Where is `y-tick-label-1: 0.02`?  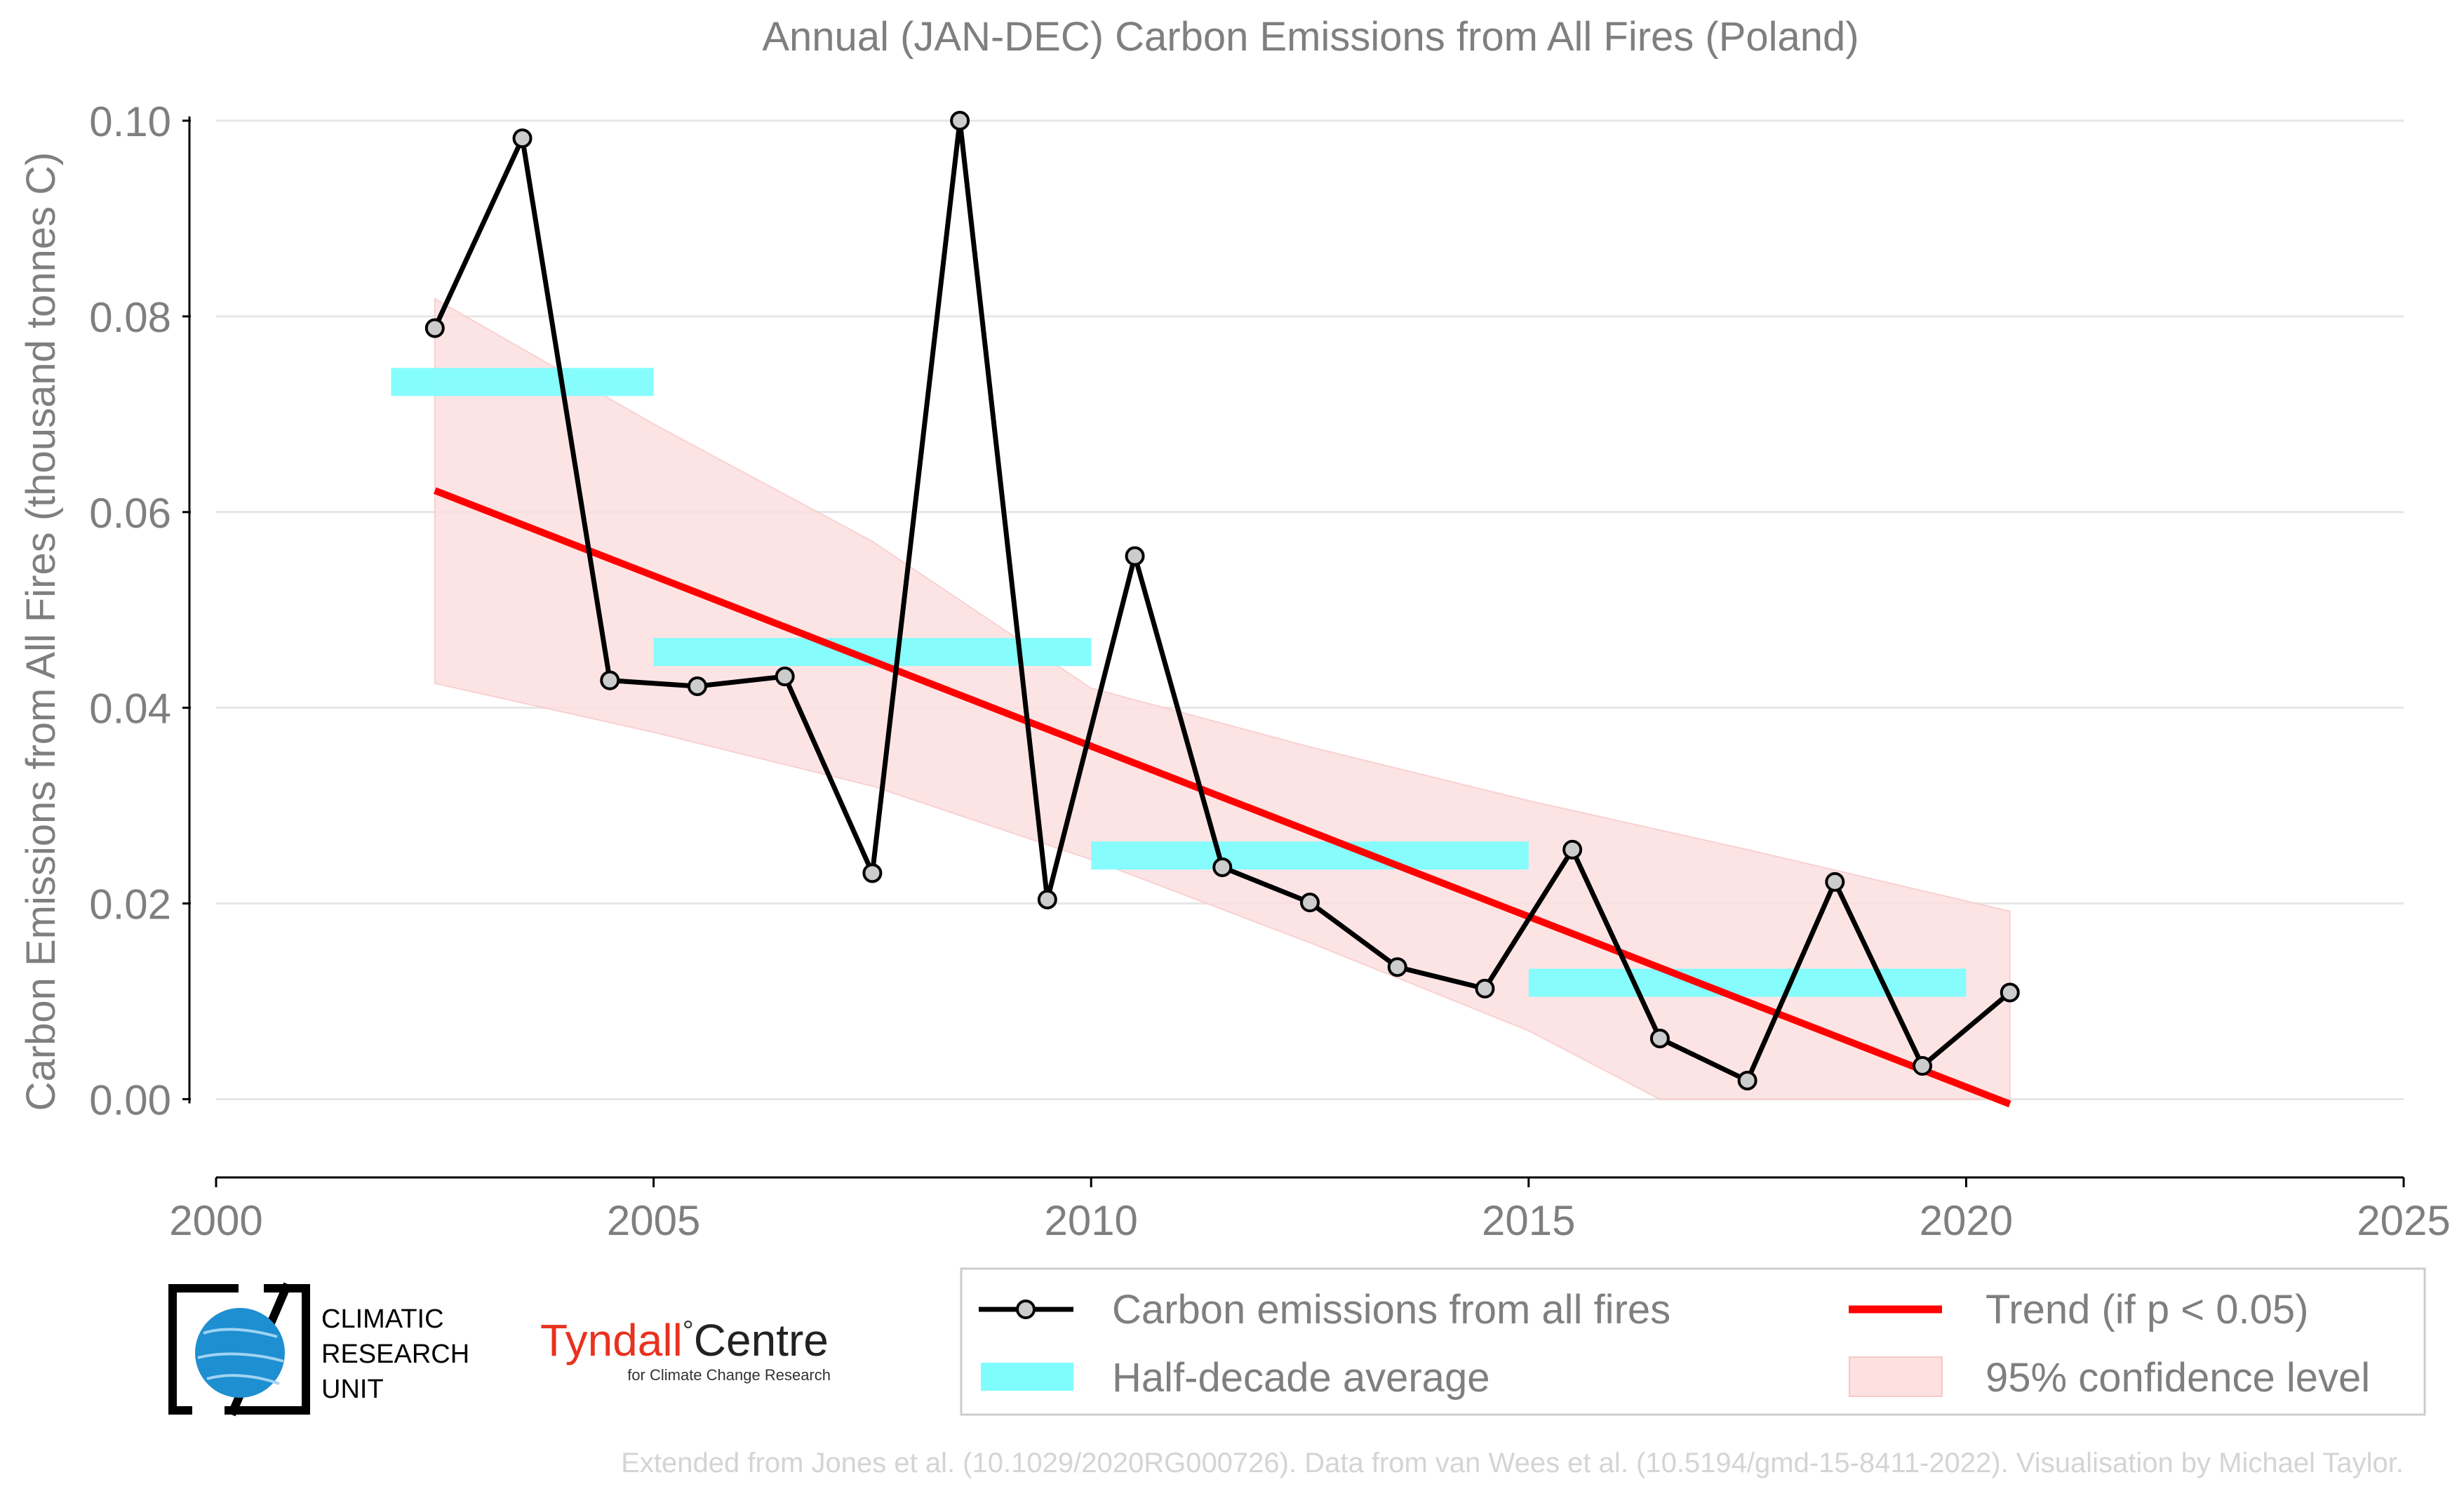
y-tick-label-1: 0.02 is located at coordinates (130, 904).